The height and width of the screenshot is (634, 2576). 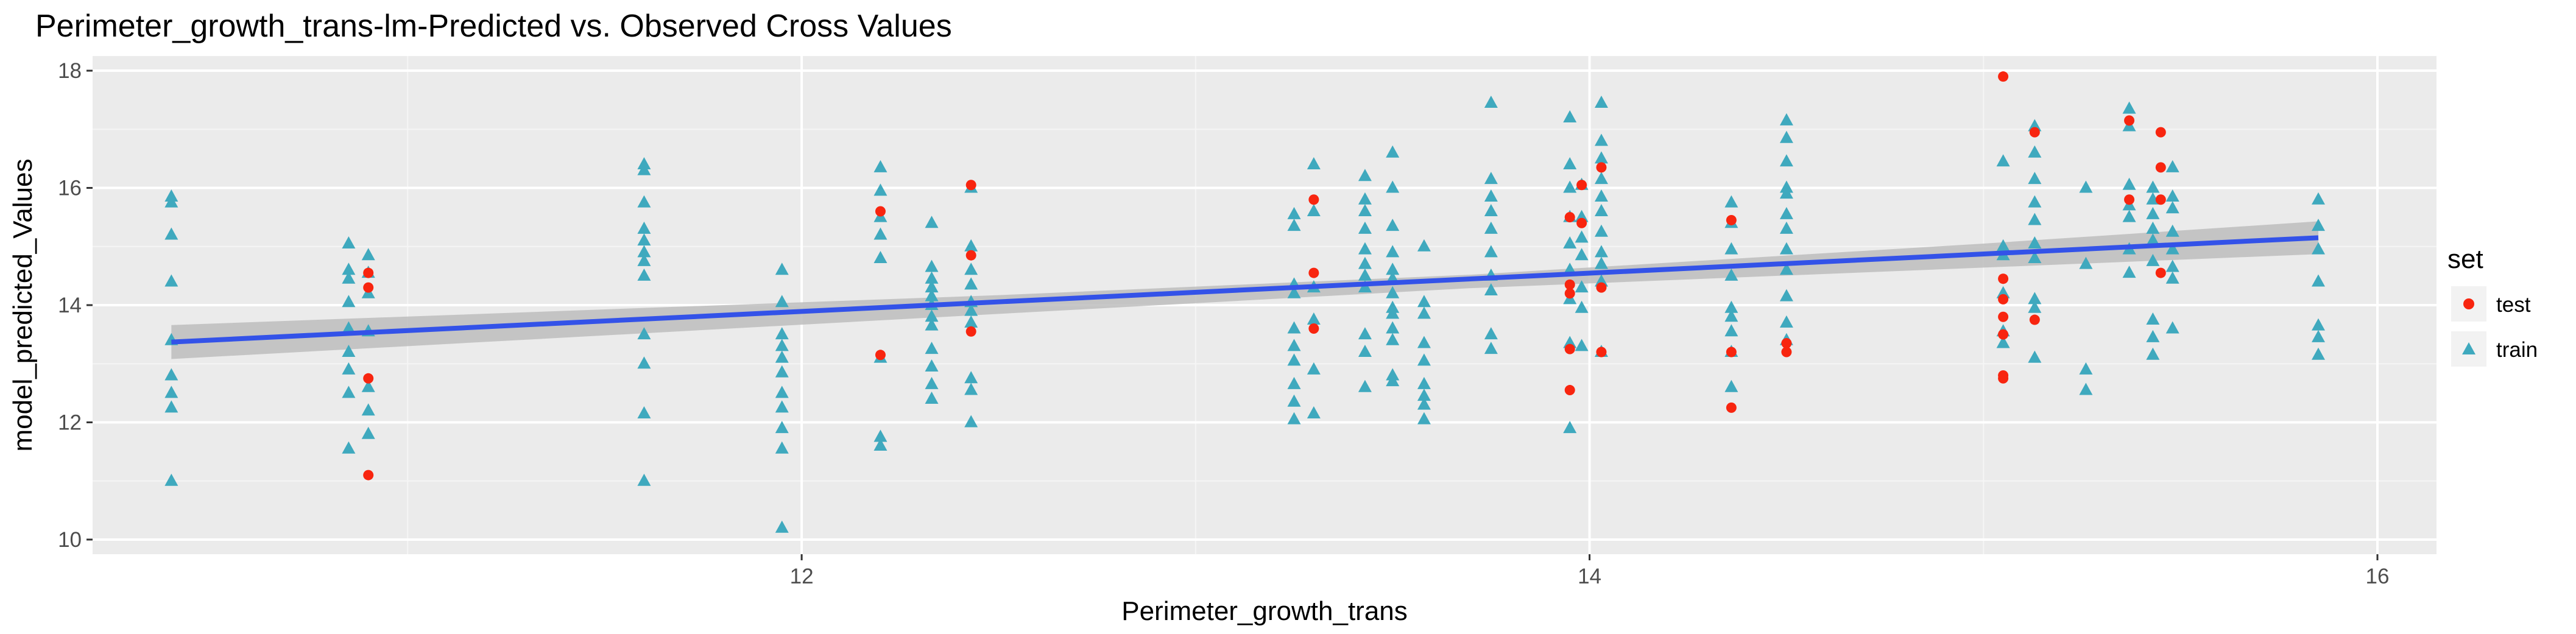 What do you see at coordinates (70, 540) in the screenshot?
I see `y-tick-label: 10` at bounding box center [70, 540].